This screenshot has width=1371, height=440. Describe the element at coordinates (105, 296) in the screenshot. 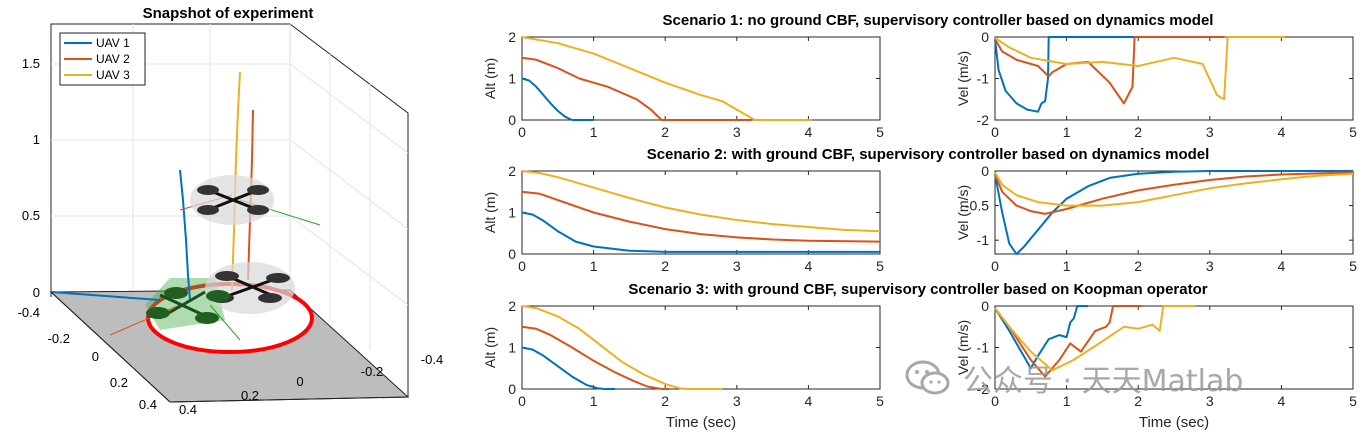

I see `uav1-ground-path` at that location.